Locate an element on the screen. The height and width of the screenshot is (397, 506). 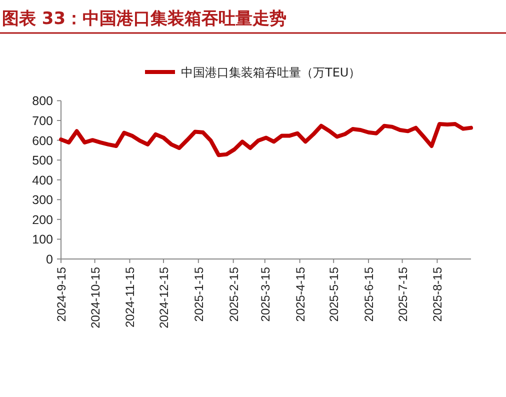
x-tick-label: 2025-3-15 is located at coordinates (265, 294).